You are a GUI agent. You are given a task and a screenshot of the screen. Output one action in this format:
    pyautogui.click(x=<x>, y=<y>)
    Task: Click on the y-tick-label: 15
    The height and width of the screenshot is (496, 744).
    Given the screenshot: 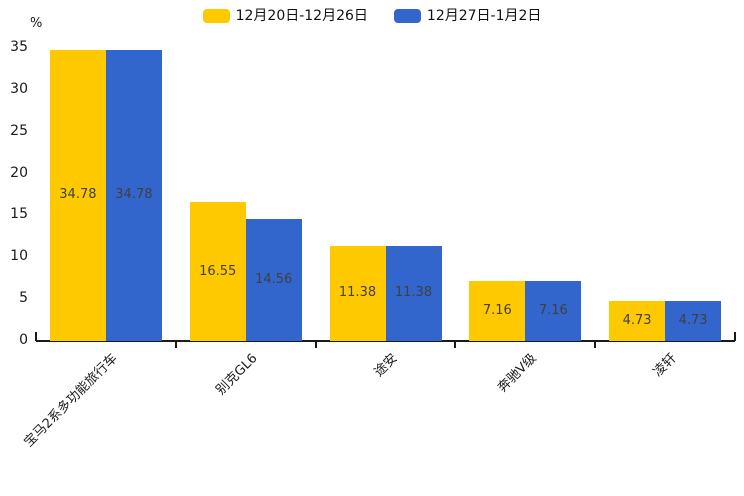 What is the action you would take?
    pyautogui.click(x=19, y=214)
    